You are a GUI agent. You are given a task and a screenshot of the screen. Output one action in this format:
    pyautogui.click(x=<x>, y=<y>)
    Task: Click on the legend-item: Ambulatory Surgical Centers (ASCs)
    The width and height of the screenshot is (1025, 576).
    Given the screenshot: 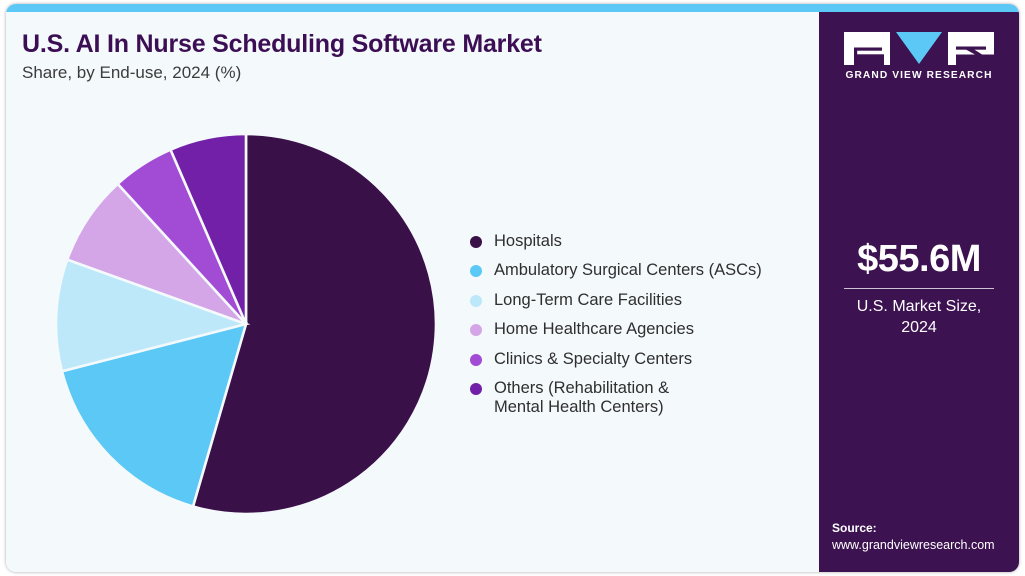 What is the action you would take?
    pyautogui.click(x=635, y=270)
    